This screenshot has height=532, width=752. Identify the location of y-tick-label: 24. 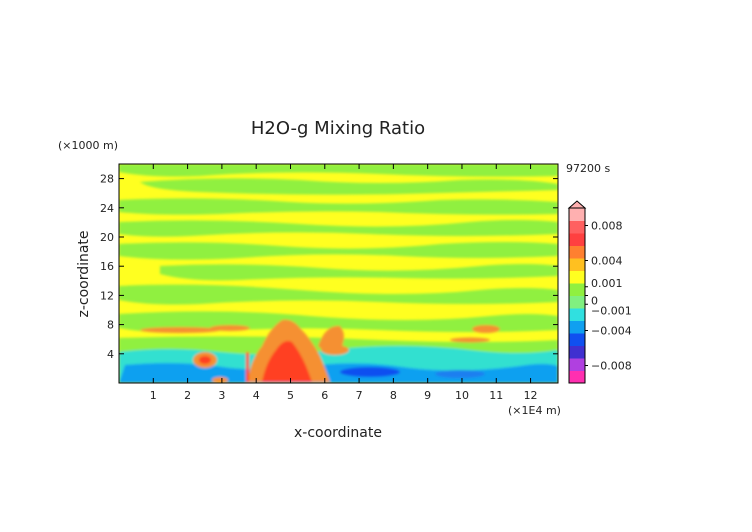
(107, 208).